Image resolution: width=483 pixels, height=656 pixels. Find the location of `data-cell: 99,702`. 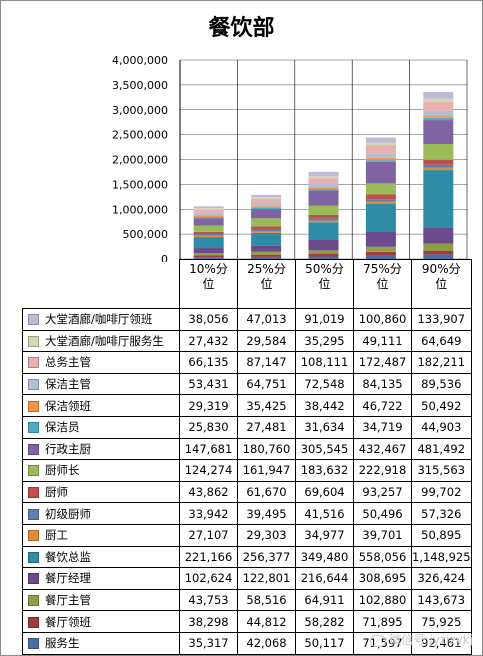

data-cell: 99,702 is located at coordinates (441, 492).